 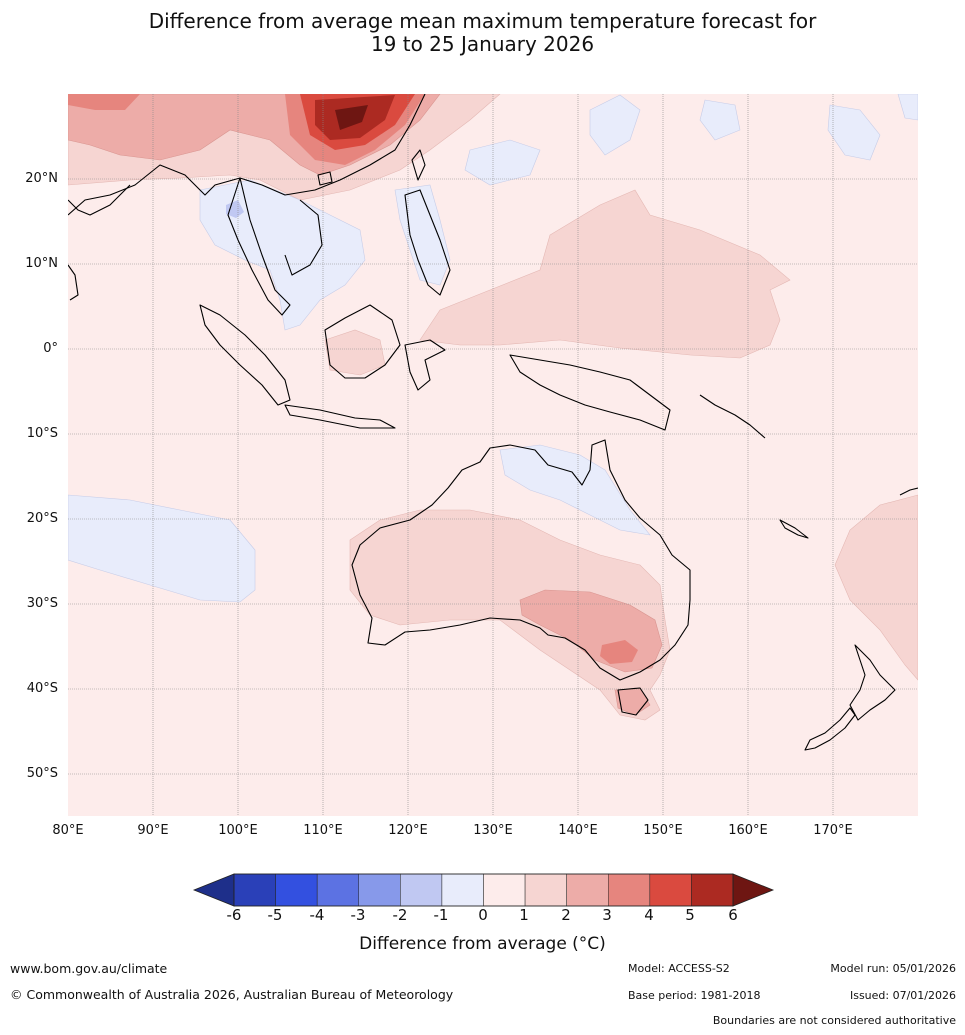 I want to click on colorbar-label: Difference from average (°C), so click(x=482, y=944).